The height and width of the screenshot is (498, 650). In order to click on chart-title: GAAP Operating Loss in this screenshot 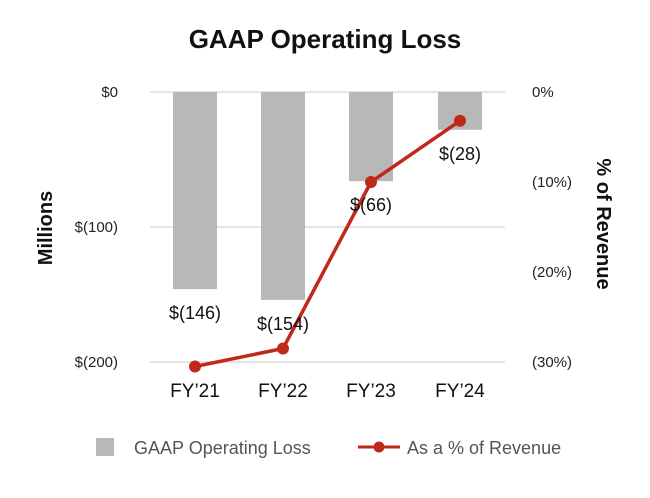, I will do `click(325, 39)`.